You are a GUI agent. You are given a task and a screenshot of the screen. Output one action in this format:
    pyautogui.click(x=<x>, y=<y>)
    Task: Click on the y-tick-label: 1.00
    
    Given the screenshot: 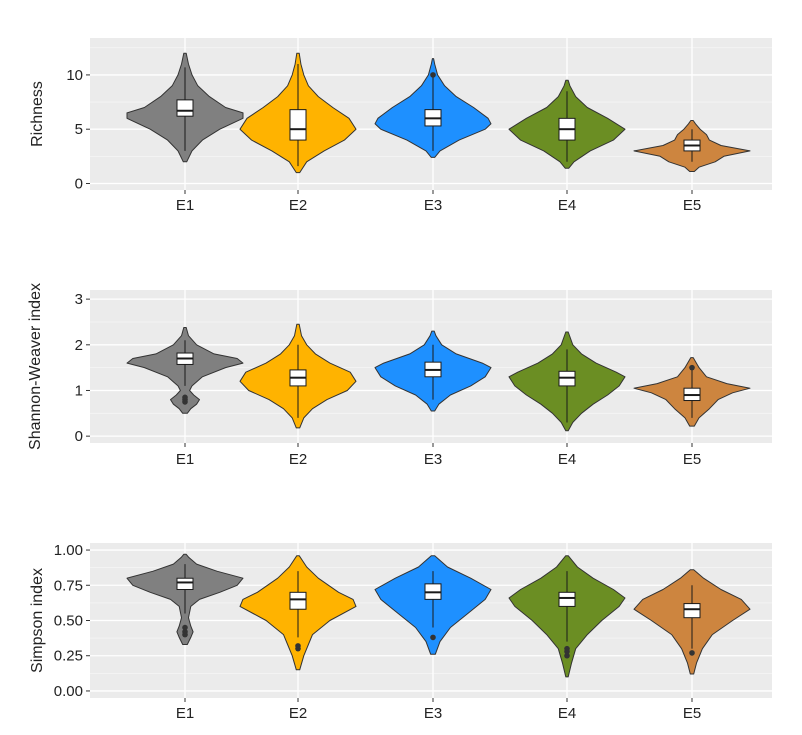 What is the action you would take?
    pyautogui.click(x=68, y=550)
    